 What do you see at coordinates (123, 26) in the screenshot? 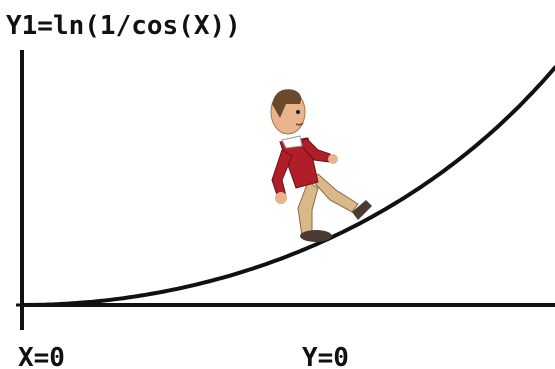
I see `function-title: Y1=ln(1/cos(X))` at bounding box center [123, 26].